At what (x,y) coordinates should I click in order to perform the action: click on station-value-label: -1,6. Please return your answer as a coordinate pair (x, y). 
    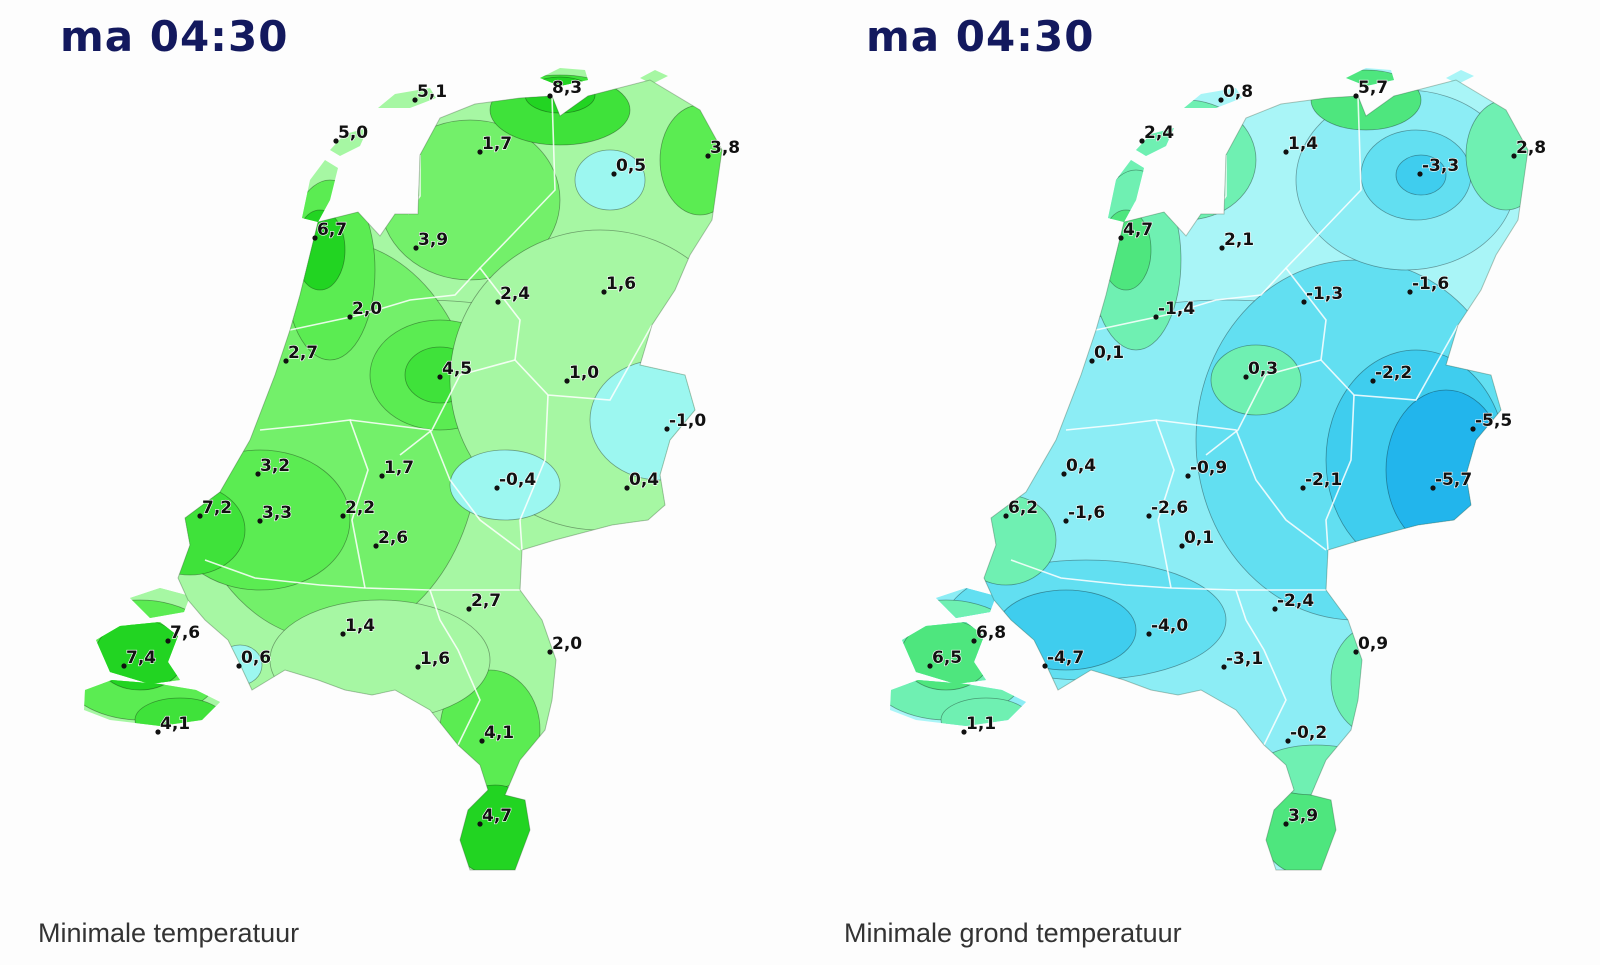
    Looking at the image, I should click on (1086, 513).